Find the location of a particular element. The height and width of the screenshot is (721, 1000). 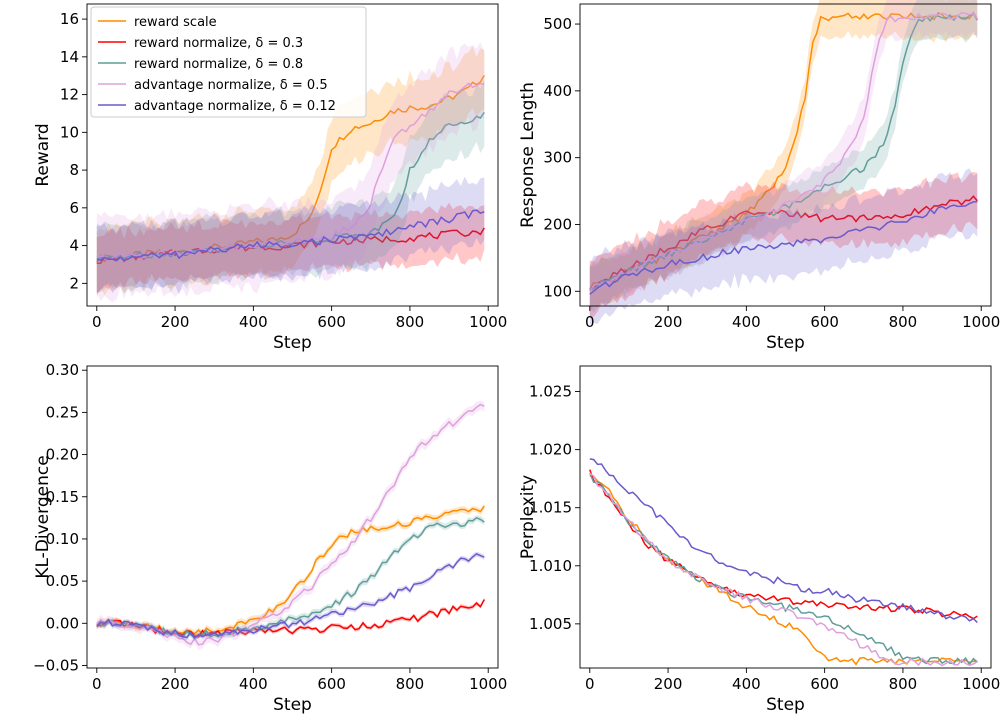

y-tick-label: 14 is located at coordinates (69, 57).